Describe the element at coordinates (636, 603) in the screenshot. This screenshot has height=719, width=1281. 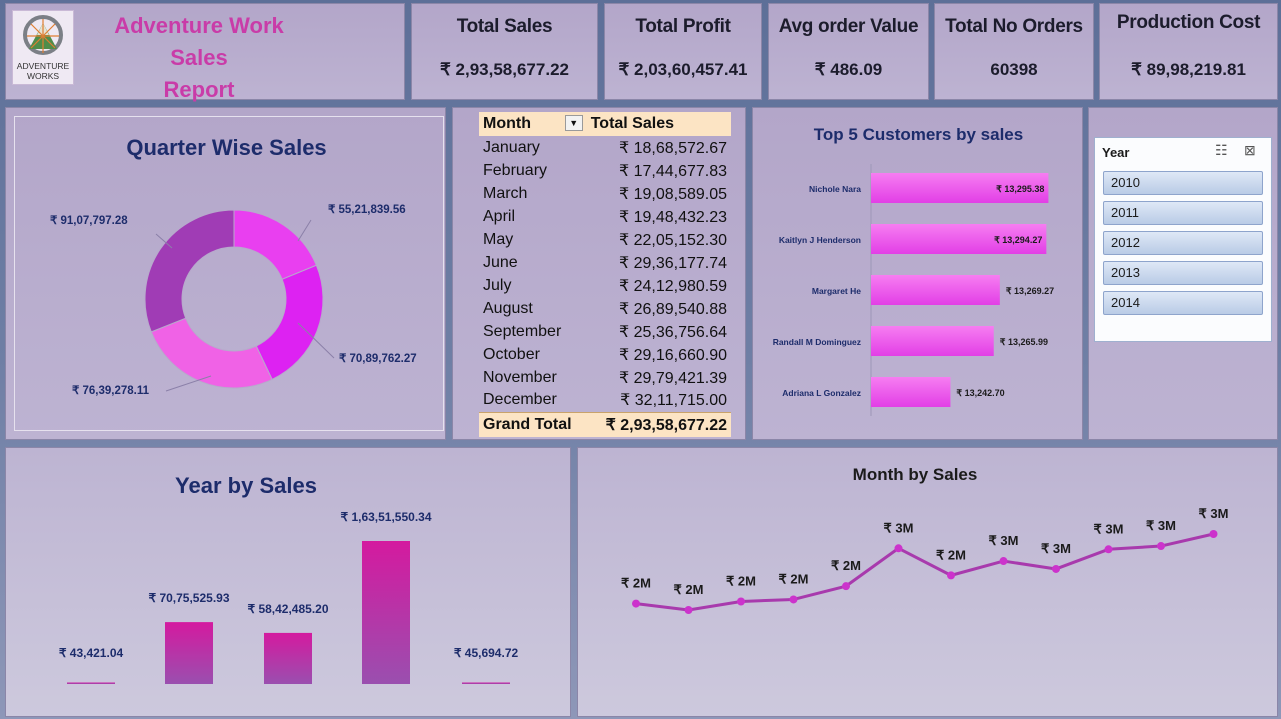
I see `month-point-january` at that location.